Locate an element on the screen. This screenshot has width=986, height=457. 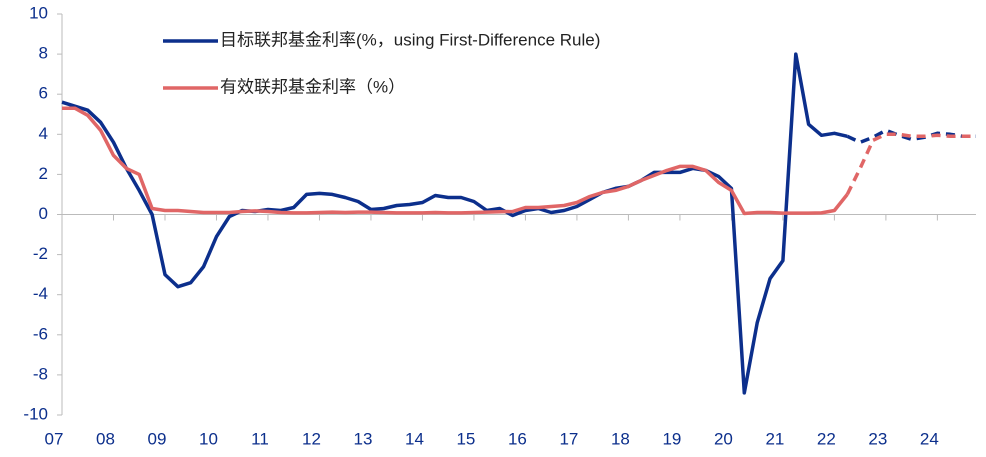
x-tick-label: 20 is located at coordinates (723, 438).